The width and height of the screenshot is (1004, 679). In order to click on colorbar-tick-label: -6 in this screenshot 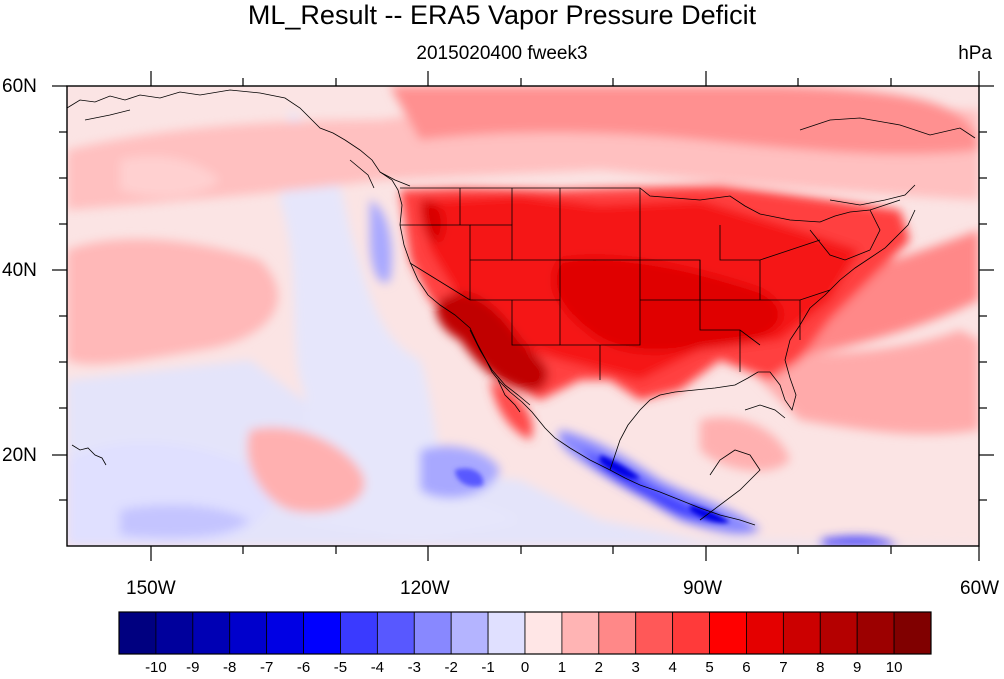, I will do `click(303, 667)`.